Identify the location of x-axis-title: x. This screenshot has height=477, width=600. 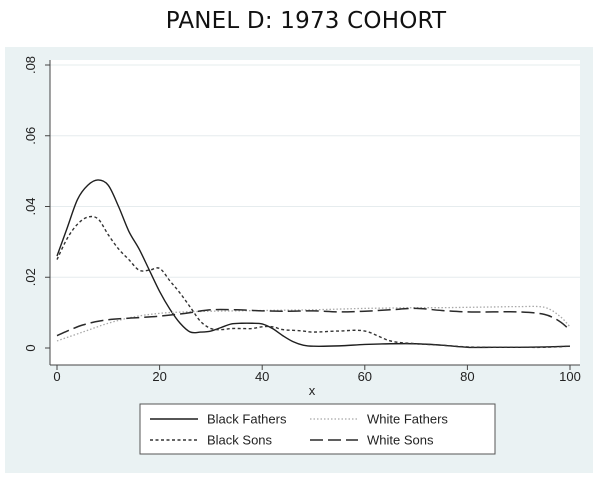
(312, 390).